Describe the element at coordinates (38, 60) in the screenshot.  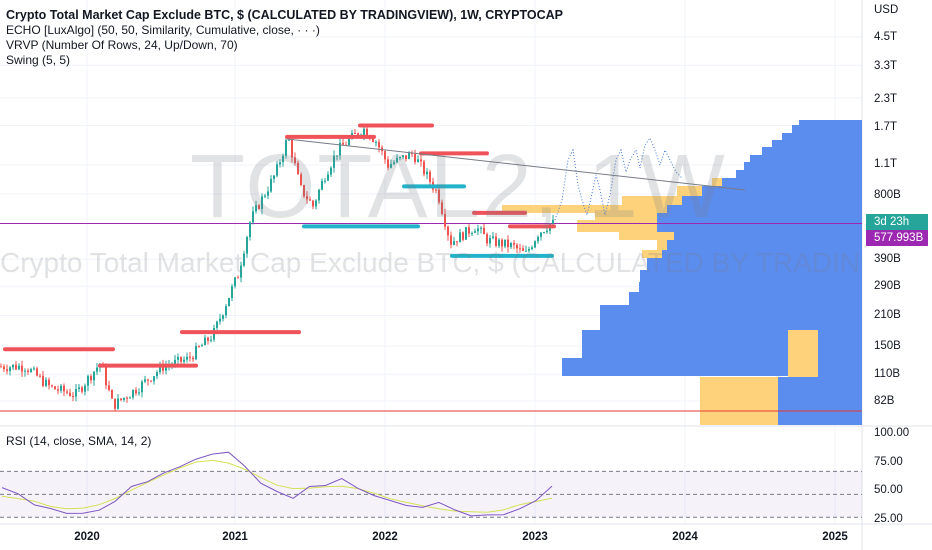
I see `indicator-swing-label: Swing (5, 5)` at that location.